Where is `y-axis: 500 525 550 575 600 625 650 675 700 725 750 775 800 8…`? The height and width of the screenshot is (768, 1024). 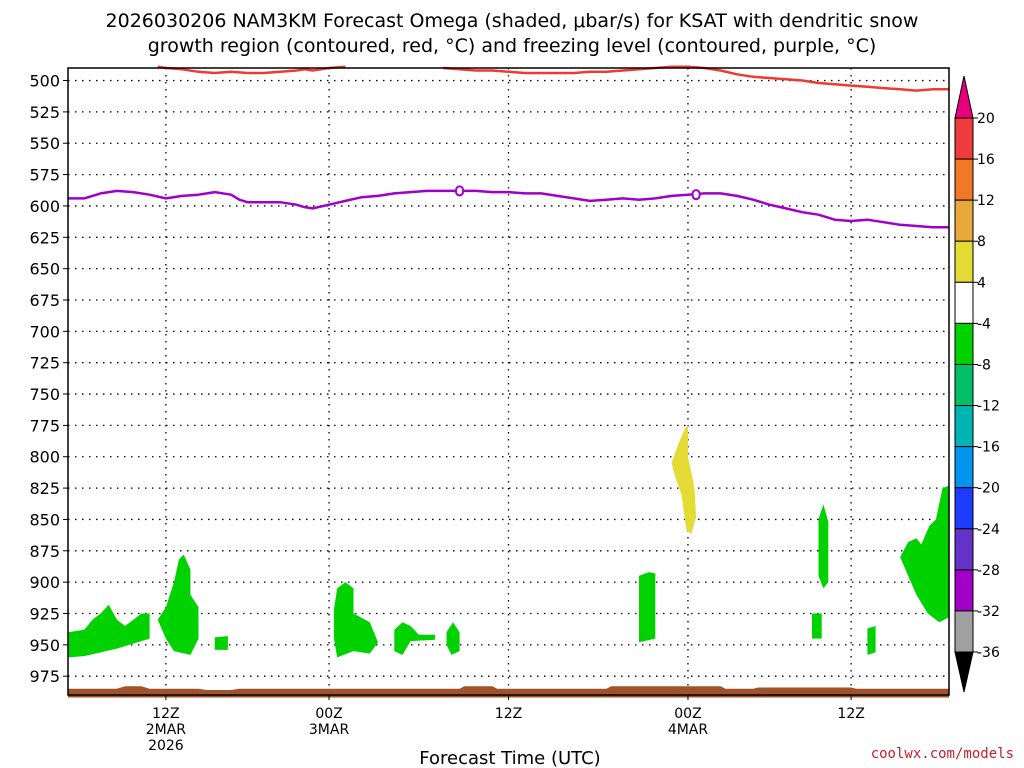 y-axis: 500 525 550 575 600 625 650 675 700 725 750 775 800 8… is located at coordinates (48, 379).